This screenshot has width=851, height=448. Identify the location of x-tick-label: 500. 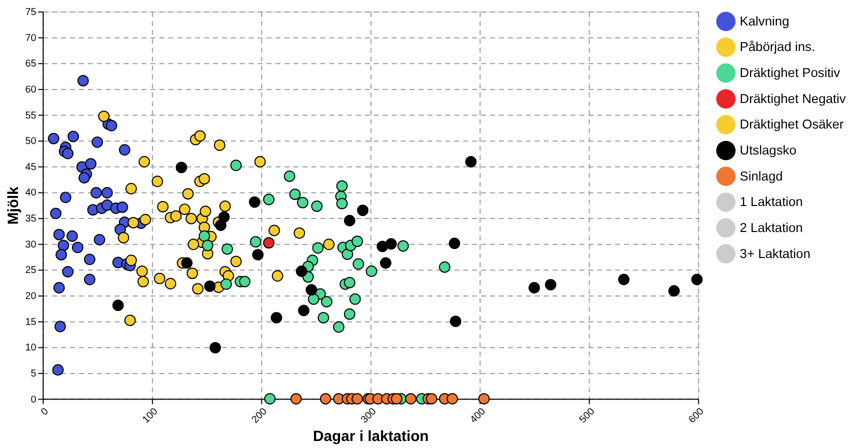
(588, 416).